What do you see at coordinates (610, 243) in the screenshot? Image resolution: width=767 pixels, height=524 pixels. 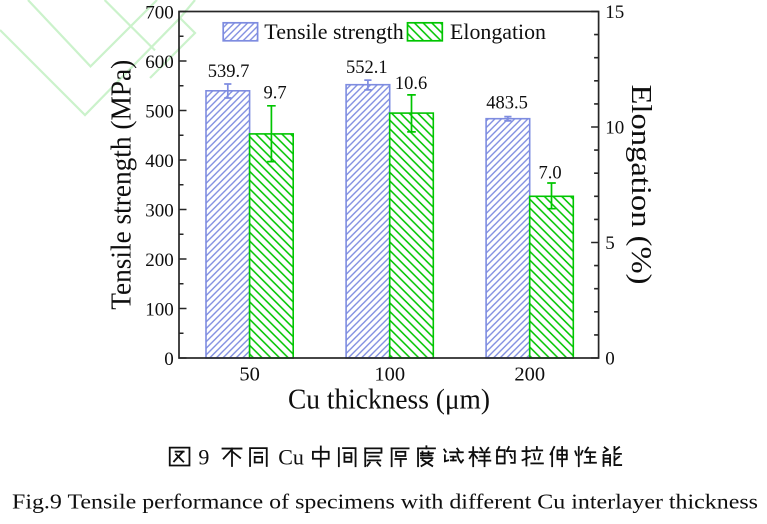 I see `svg-text: 5` at bounding box center [610, 243].